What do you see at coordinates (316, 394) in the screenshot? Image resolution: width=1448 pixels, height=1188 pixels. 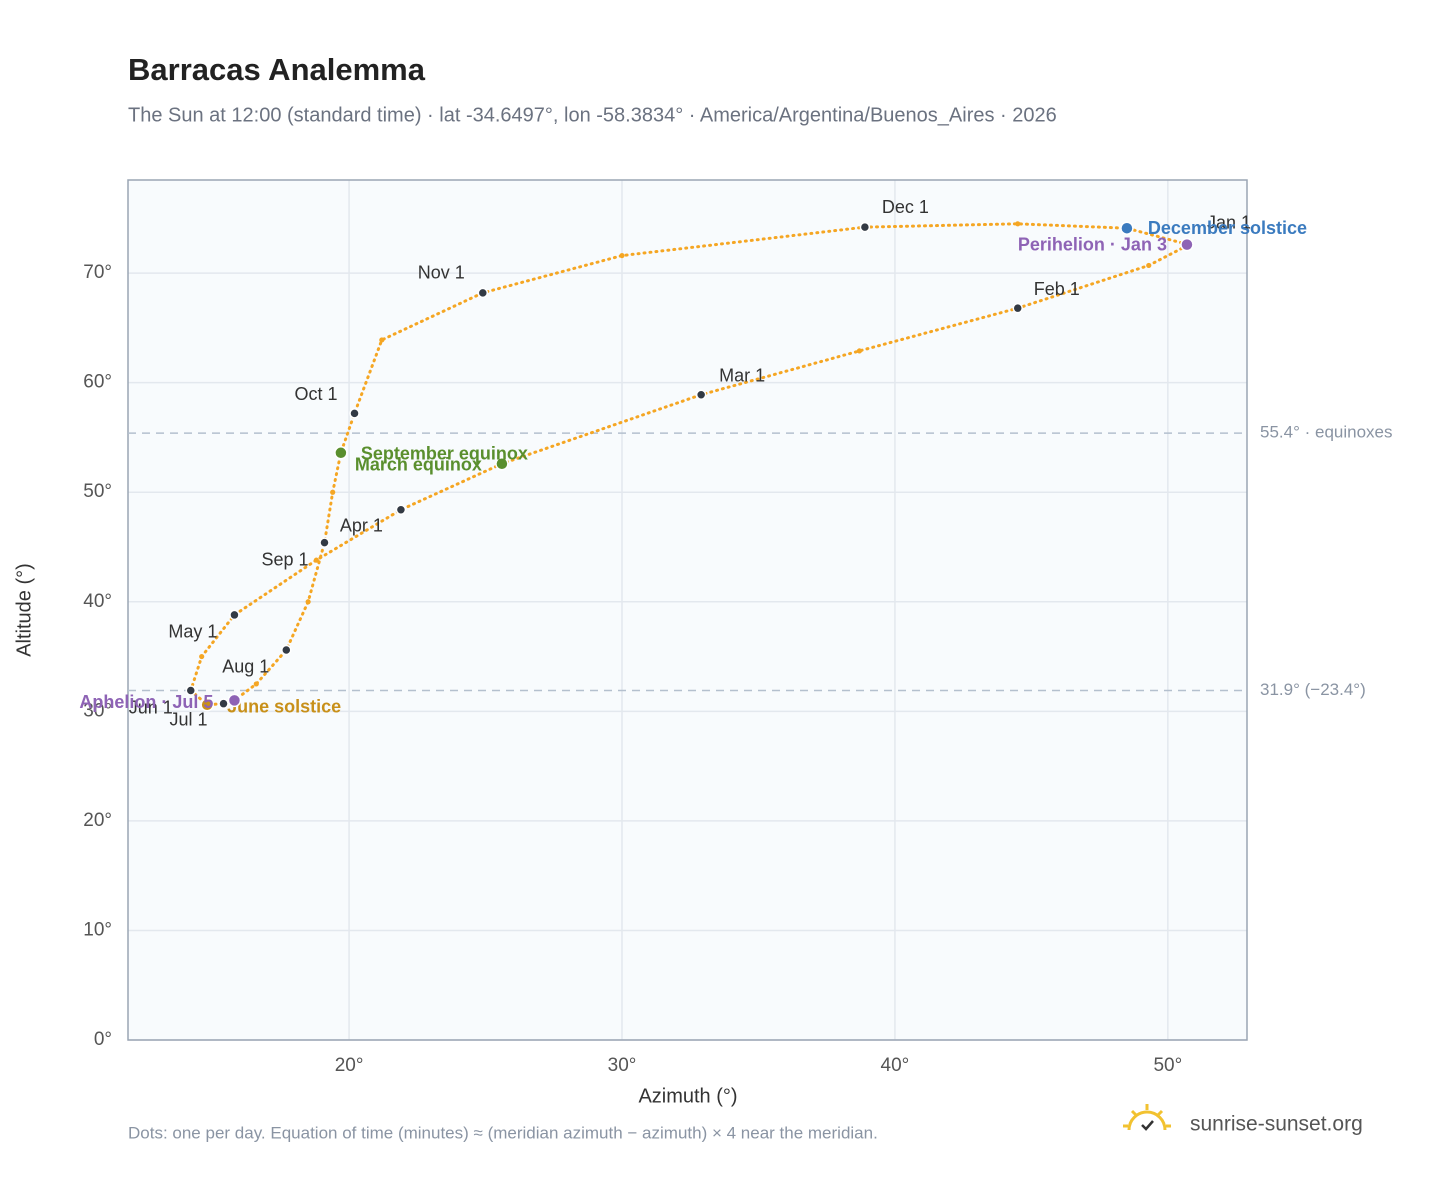 I see `month-label: Oct 1` at bounding box center [316, 394].